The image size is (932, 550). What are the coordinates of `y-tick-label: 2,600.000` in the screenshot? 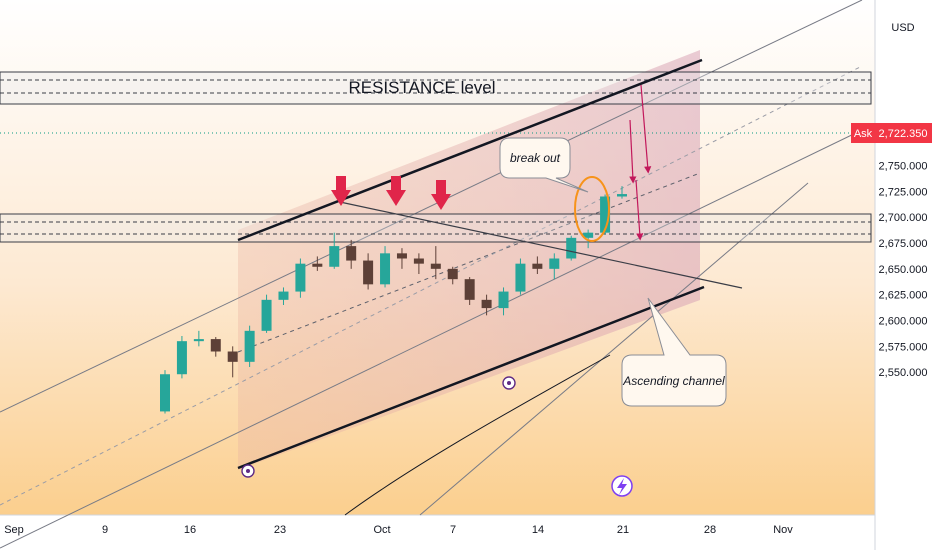 It's located at (903, 322).